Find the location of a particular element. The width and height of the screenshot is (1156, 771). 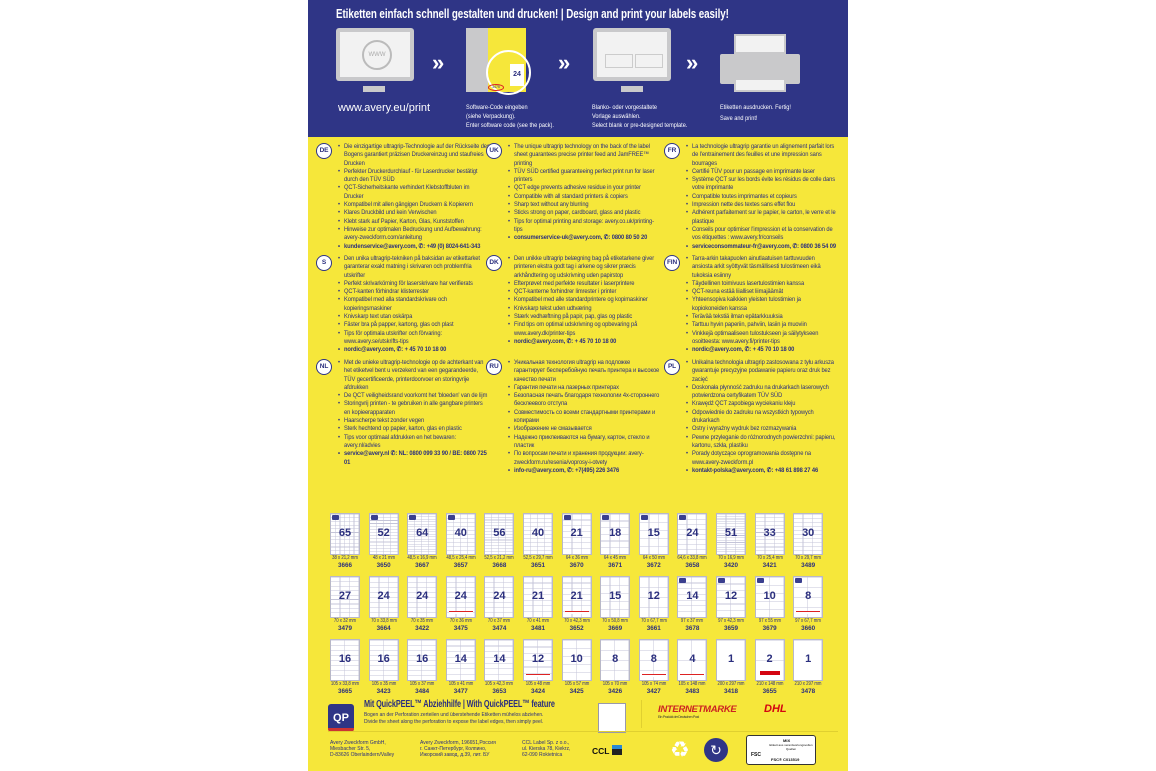

label-sheet-3658: 24 is located at coordinates (692, 534).